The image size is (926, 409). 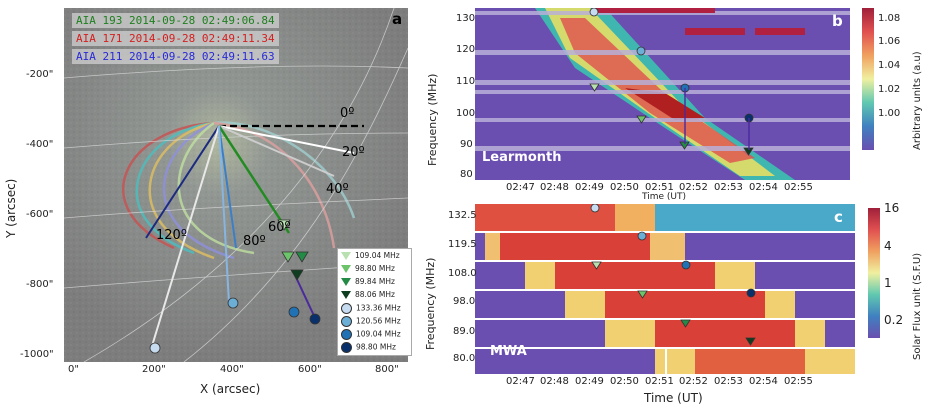 What do you see at coordinates (40, 284) in the screenshot?
I see `ytick-a: -800"` at bounding box center [40, 284].